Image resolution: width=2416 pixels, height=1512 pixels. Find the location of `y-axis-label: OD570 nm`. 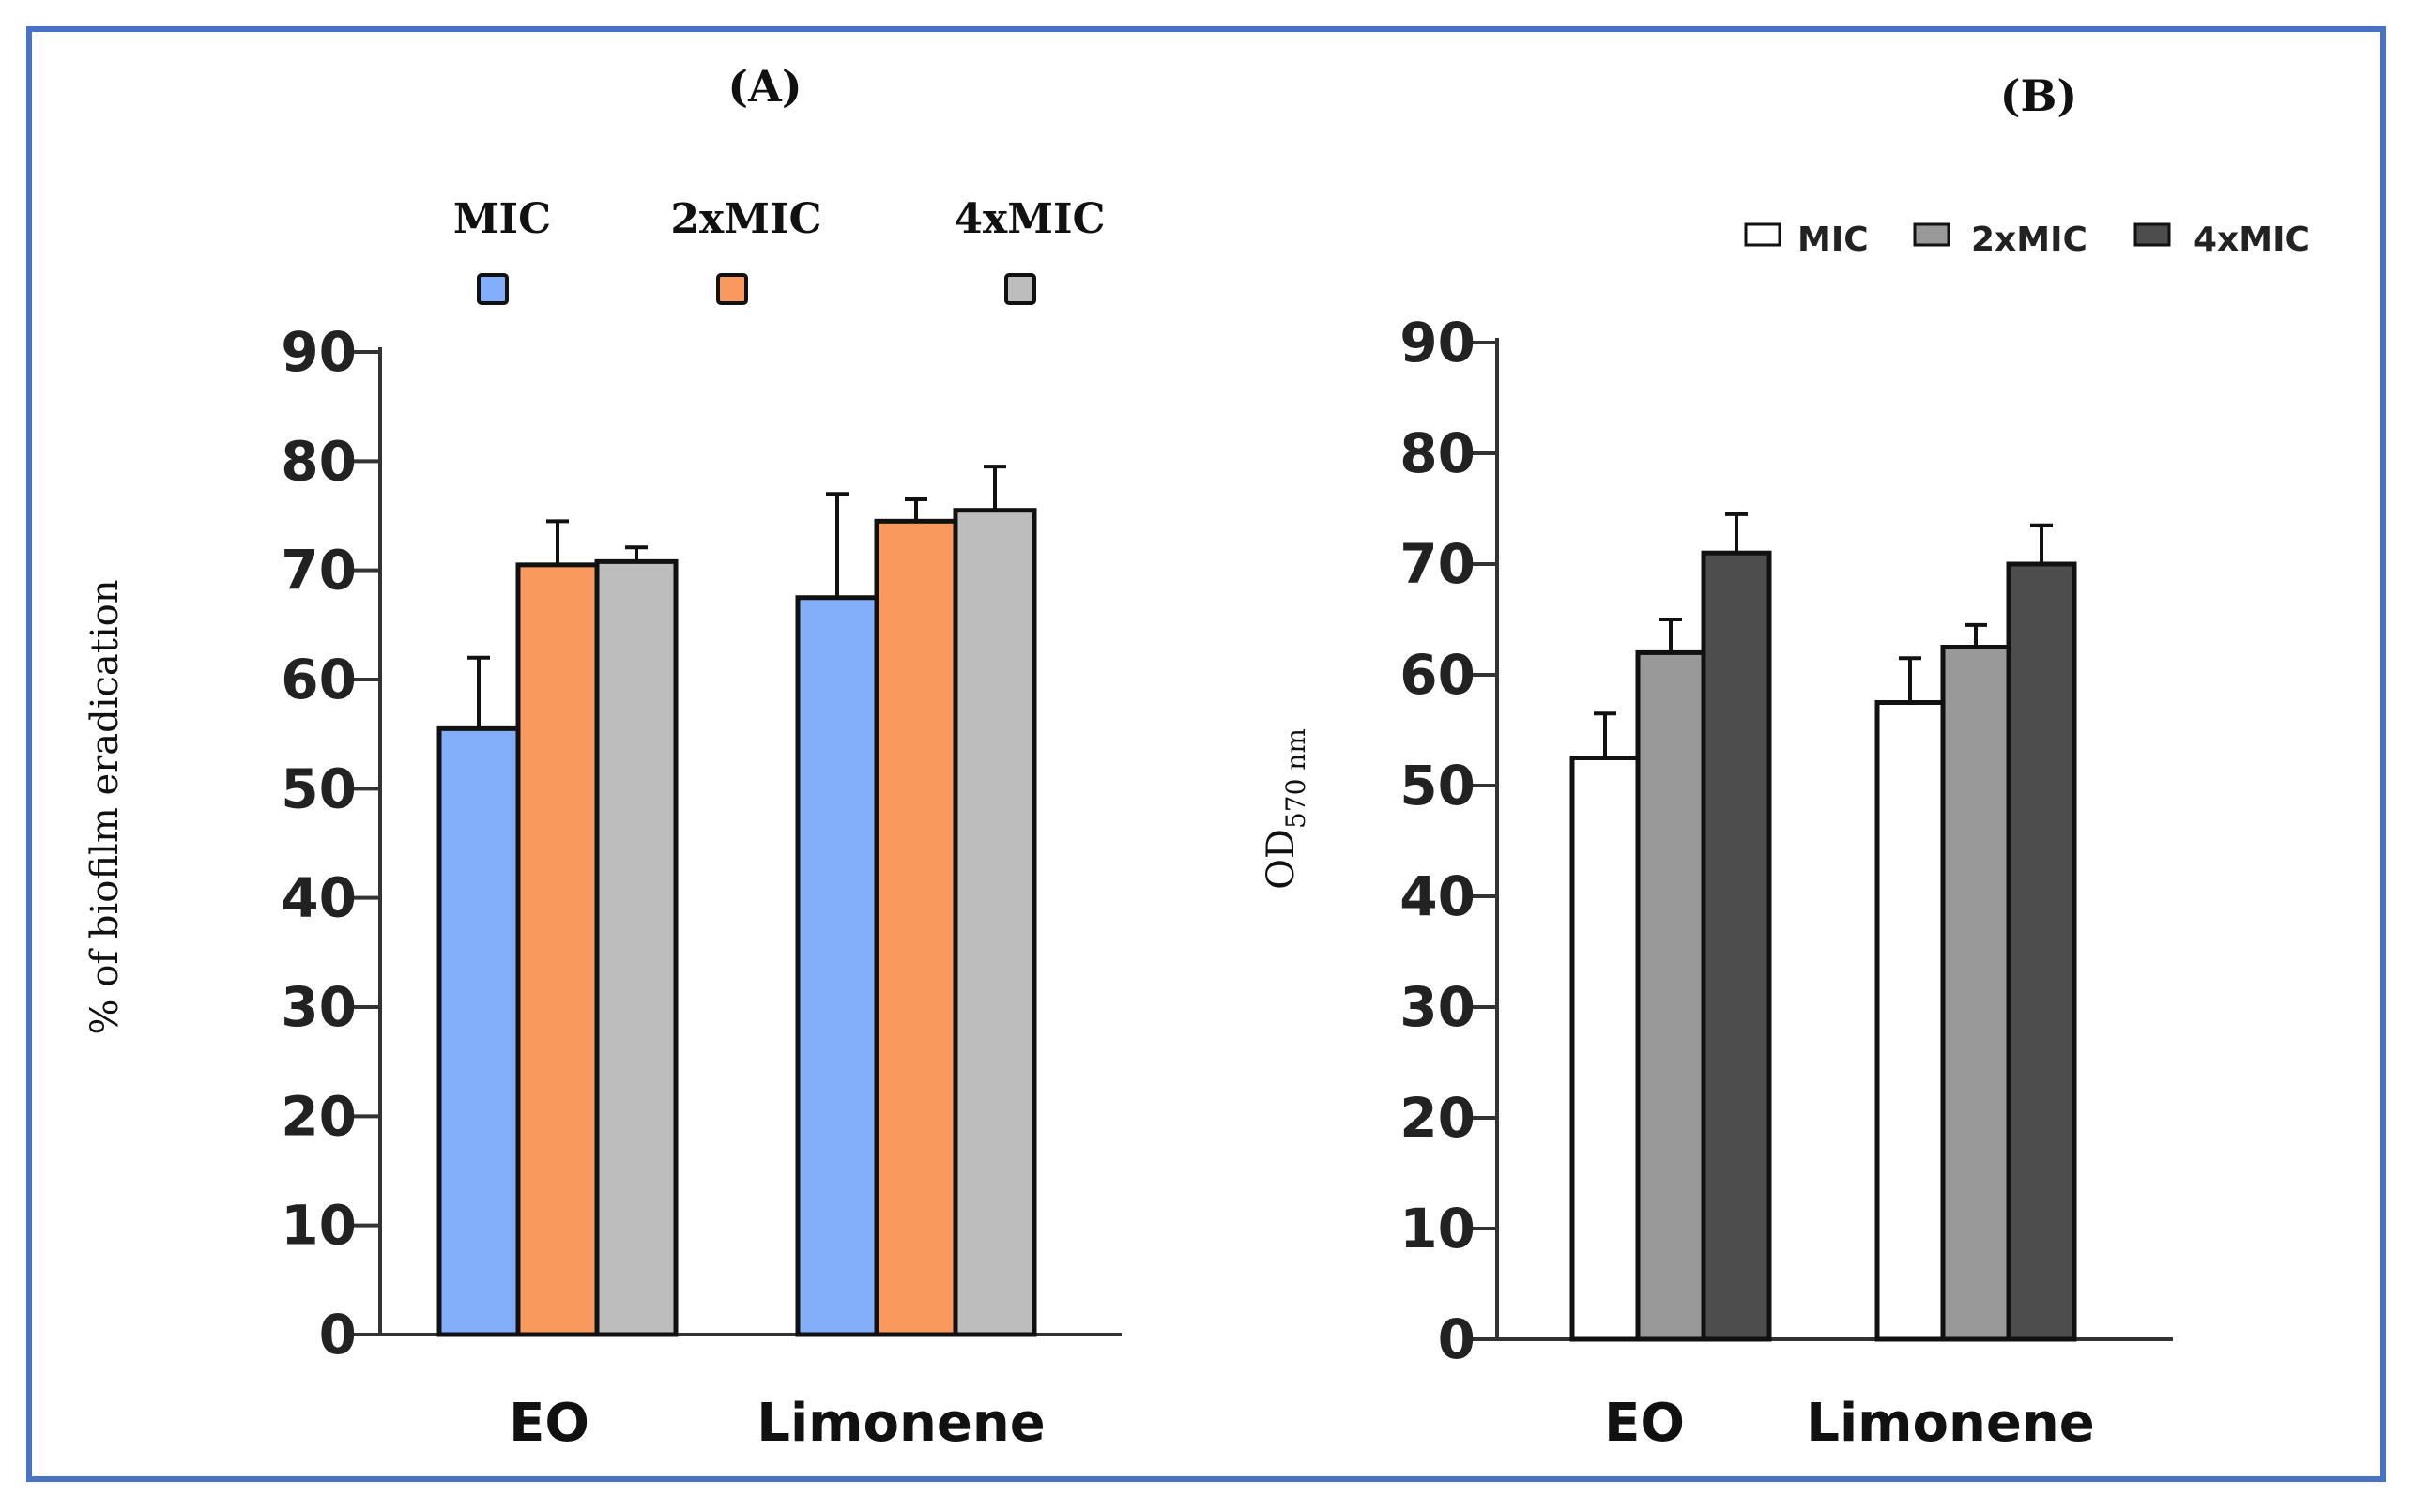

y-axis-label: OD570 nm is located at coordinates (1285, 809).